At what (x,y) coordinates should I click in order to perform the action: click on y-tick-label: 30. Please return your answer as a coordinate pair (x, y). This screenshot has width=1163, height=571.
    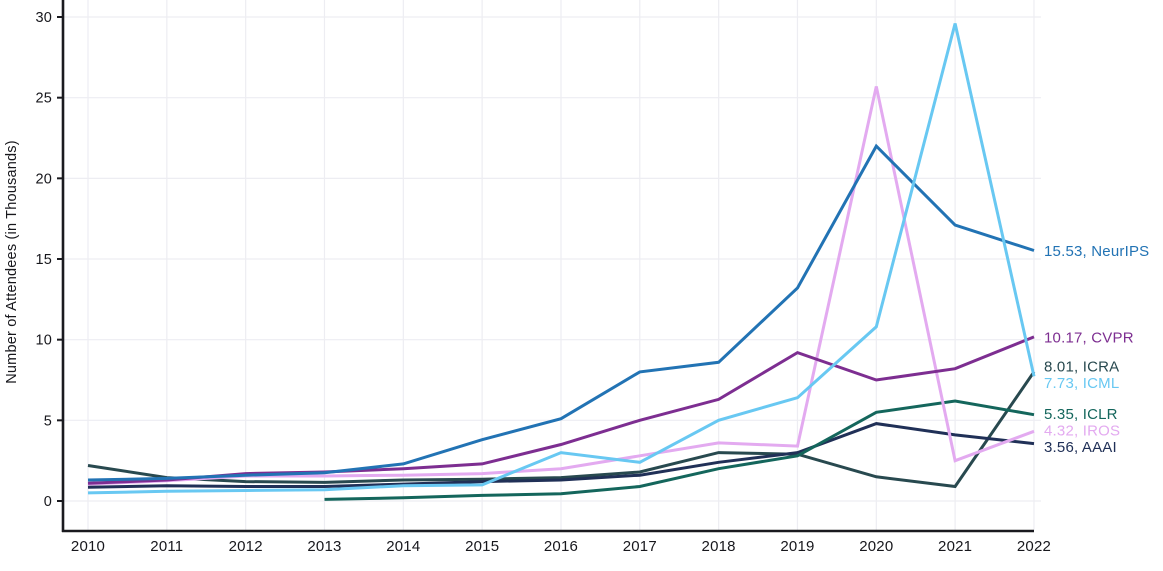
    Looking at the image, I should click on (43, 18).